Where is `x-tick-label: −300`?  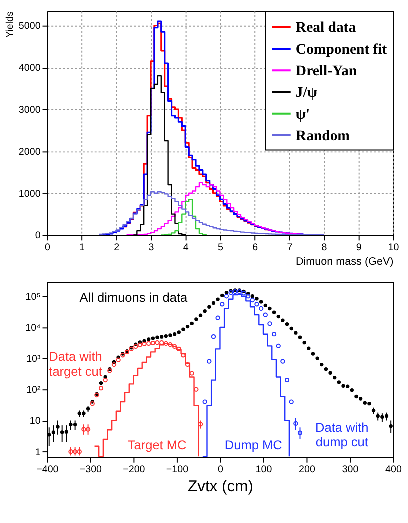 x-tick-label: −300 is located at coordinates (91, 470).